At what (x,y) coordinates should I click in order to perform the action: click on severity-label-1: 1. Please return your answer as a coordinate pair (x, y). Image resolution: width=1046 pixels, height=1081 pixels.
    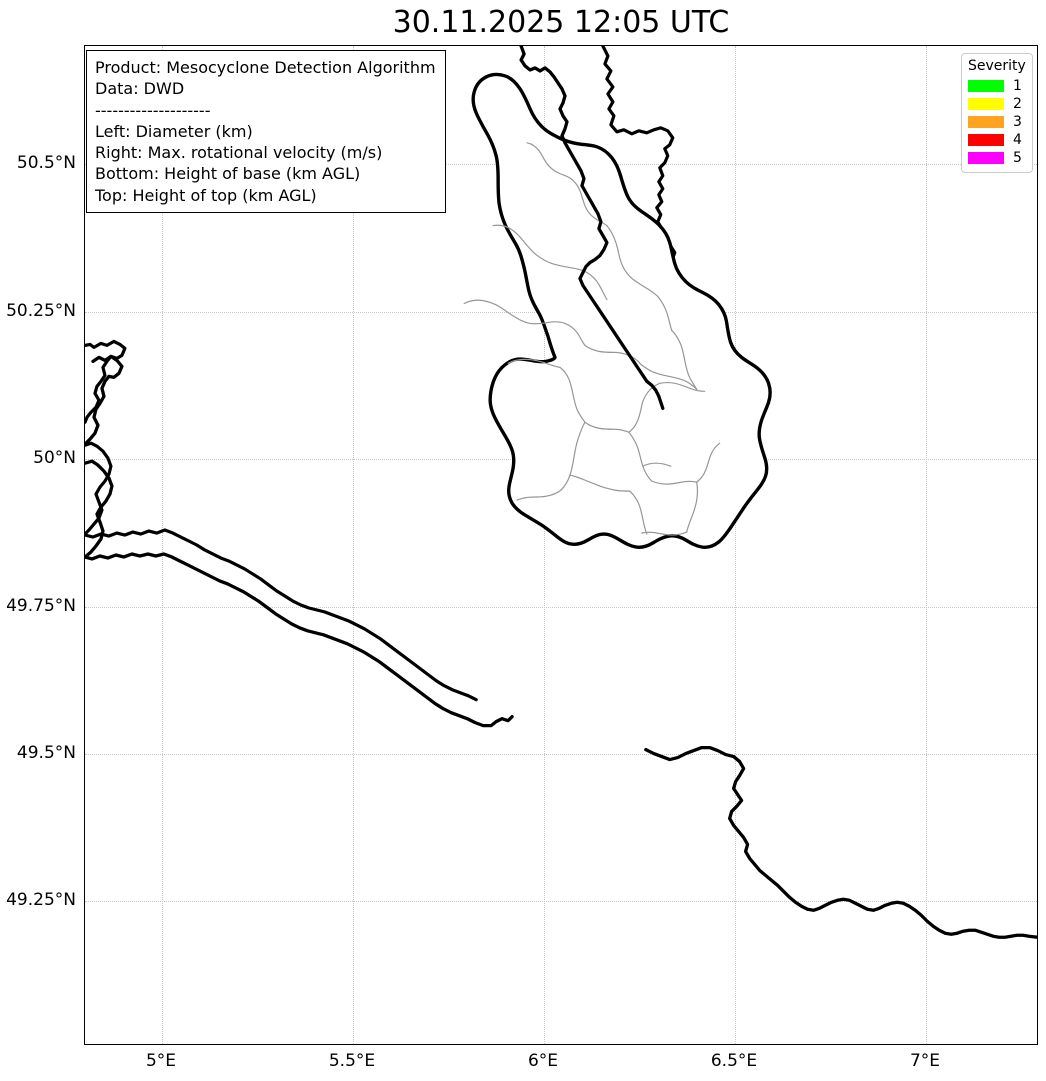
    Looking at the image, I should click on (1017, 86).